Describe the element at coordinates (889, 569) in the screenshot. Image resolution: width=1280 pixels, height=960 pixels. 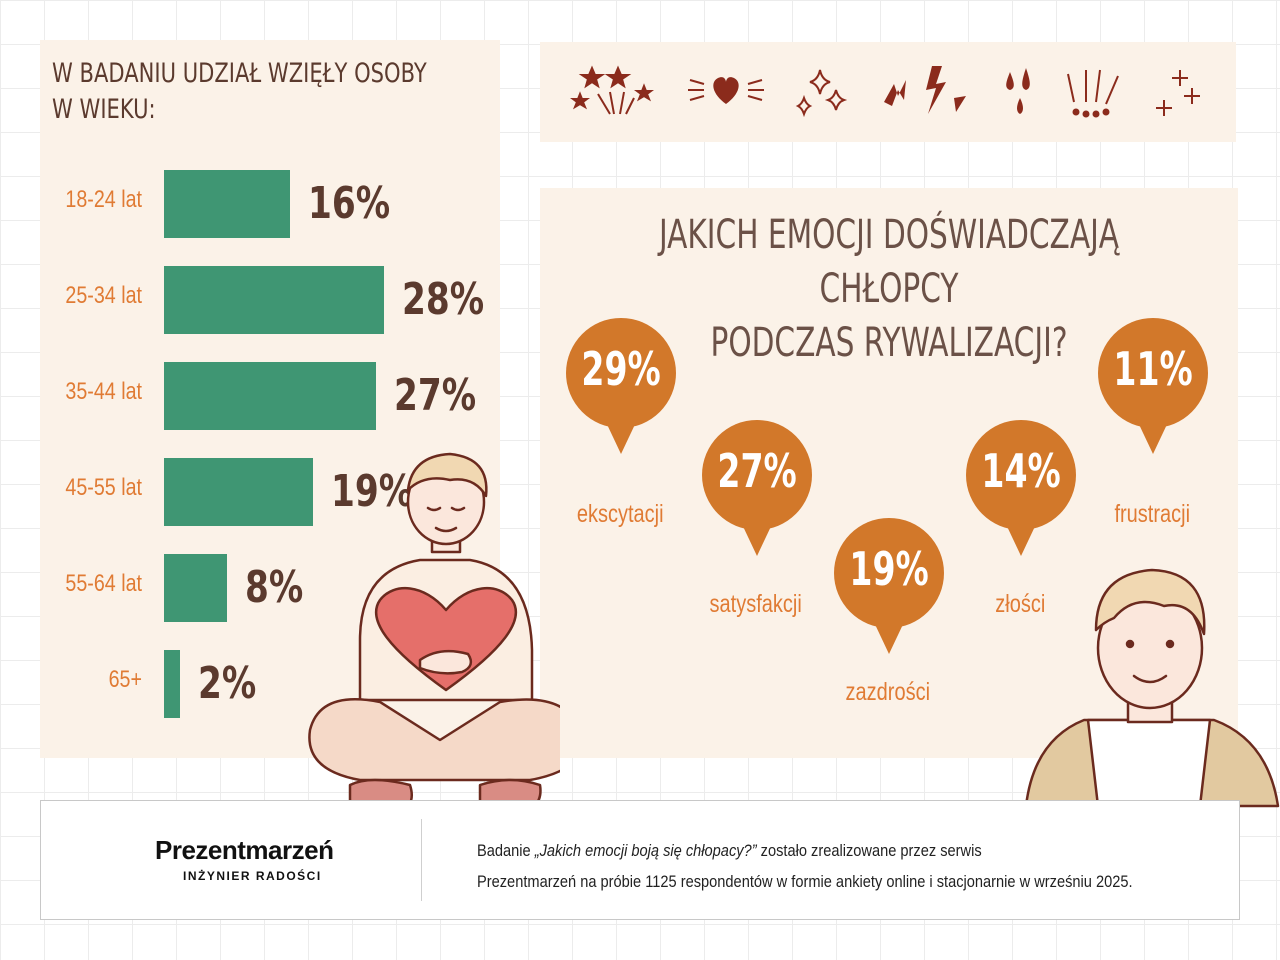
I see `emotion-value-label: 19%` at that location.